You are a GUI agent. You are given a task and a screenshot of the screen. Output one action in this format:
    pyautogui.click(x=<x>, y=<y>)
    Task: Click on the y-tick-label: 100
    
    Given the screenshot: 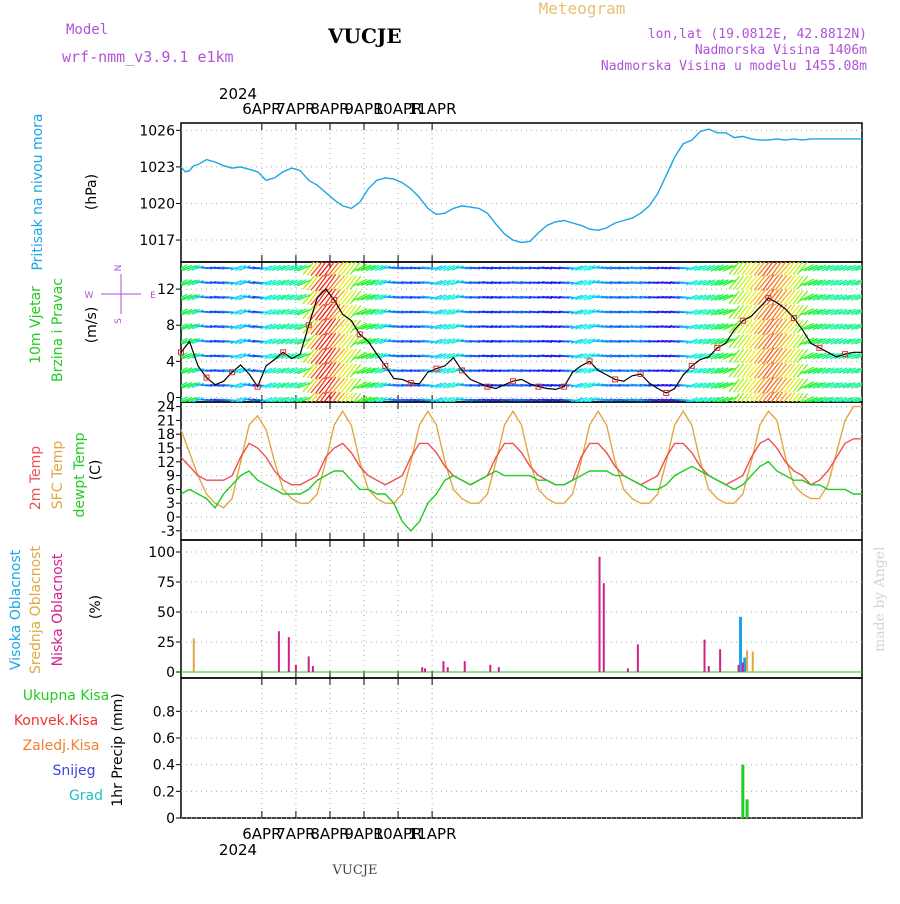 What is the action you would take?
    pyautogui.click(x=161, y=553)
    